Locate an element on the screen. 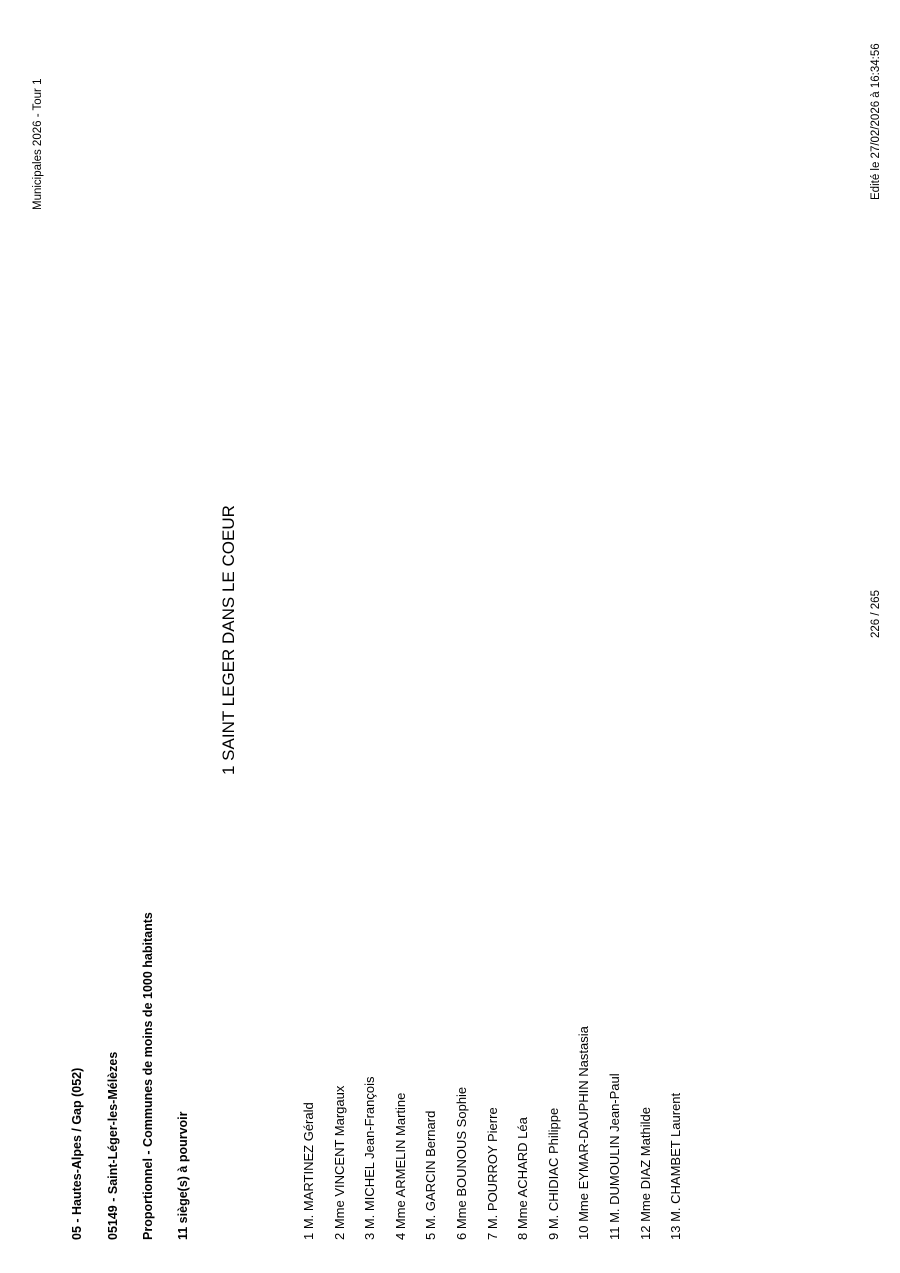 The image size is (900, 1273). heading-department: 05 - Hautes-Alpes / Gap (052) is located at coordinates (77, 1153).